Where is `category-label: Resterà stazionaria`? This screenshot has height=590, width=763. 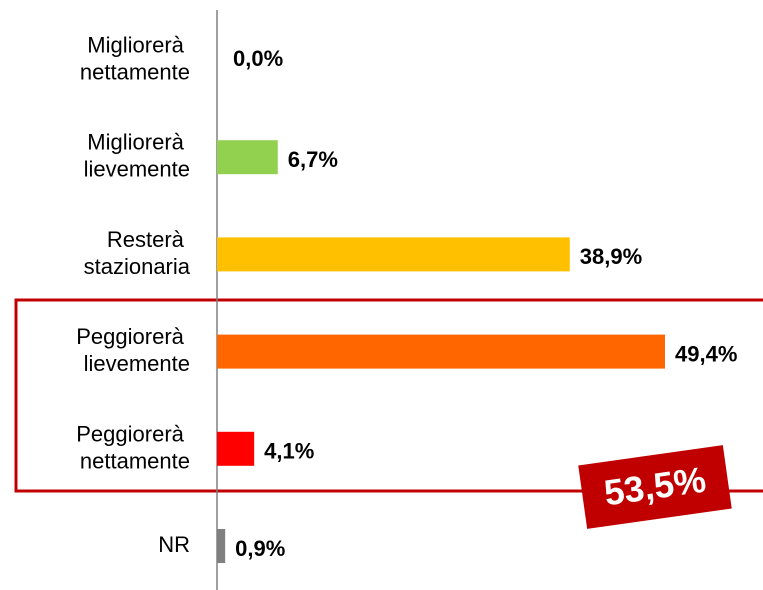
category-label: Resterà stazionaria is located at coordinates (137, 253).